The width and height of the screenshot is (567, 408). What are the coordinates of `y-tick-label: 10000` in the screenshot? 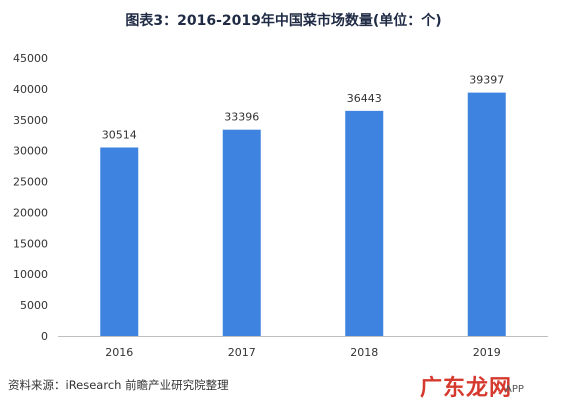 It's located at (30, 274).